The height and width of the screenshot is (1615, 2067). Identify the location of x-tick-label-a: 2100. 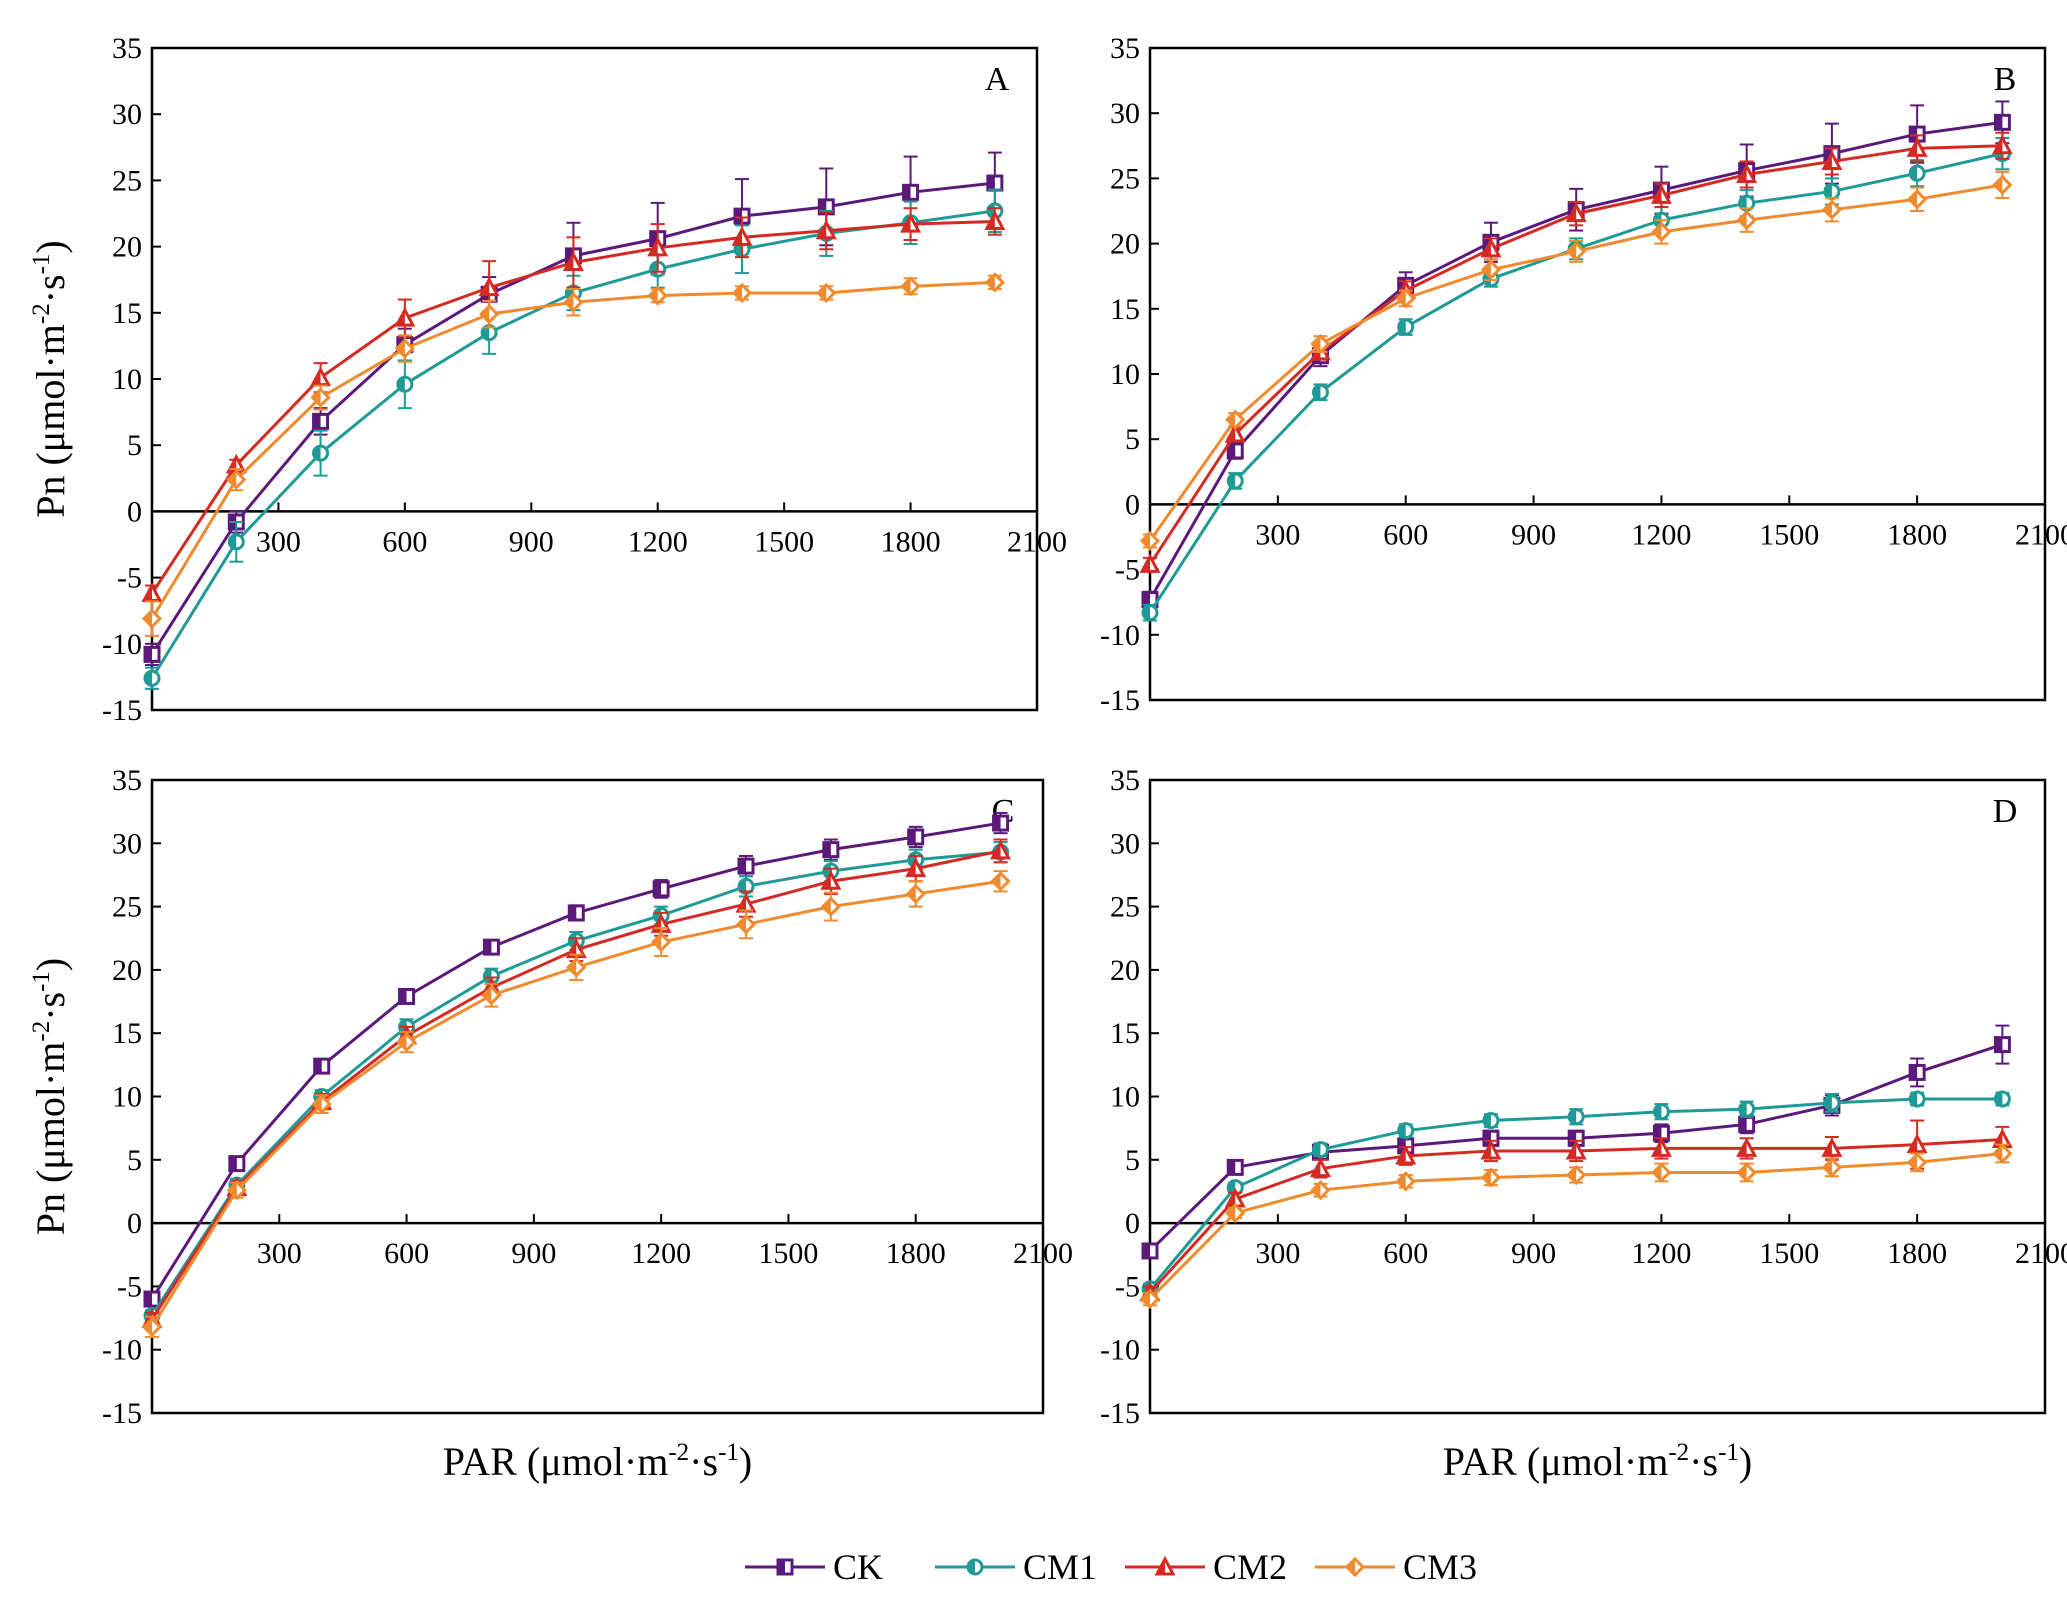
(1037, 541).